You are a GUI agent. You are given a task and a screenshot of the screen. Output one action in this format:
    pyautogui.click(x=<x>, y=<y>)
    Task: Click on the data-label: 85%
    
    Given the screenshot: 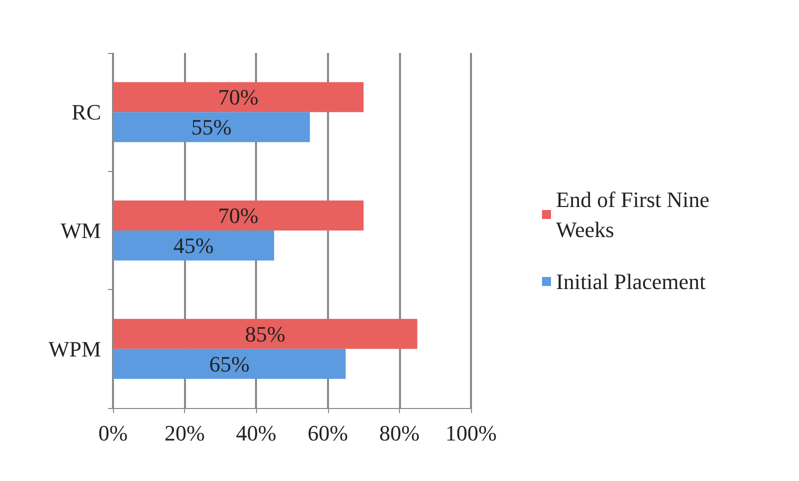 What is the action you would take?
    pyautogui.click(x=265, y=333)
    